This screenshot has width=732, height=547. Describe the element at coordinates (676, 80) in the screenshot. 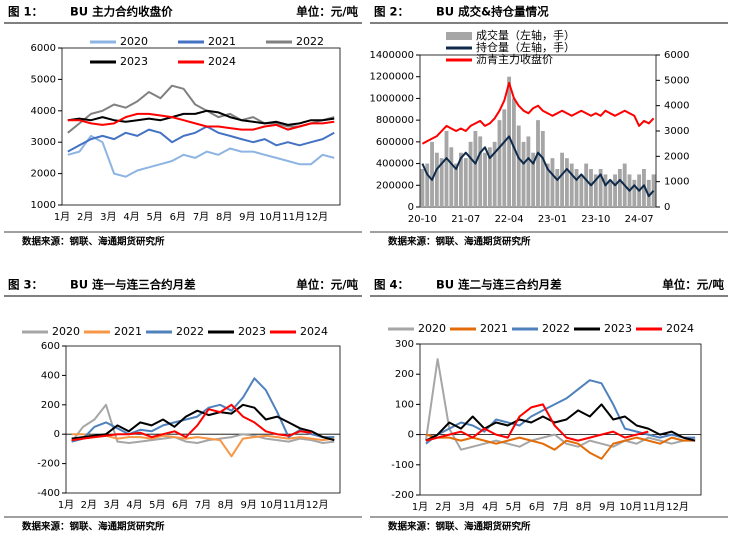

I see `y2-tick-label: 5000` at that location.